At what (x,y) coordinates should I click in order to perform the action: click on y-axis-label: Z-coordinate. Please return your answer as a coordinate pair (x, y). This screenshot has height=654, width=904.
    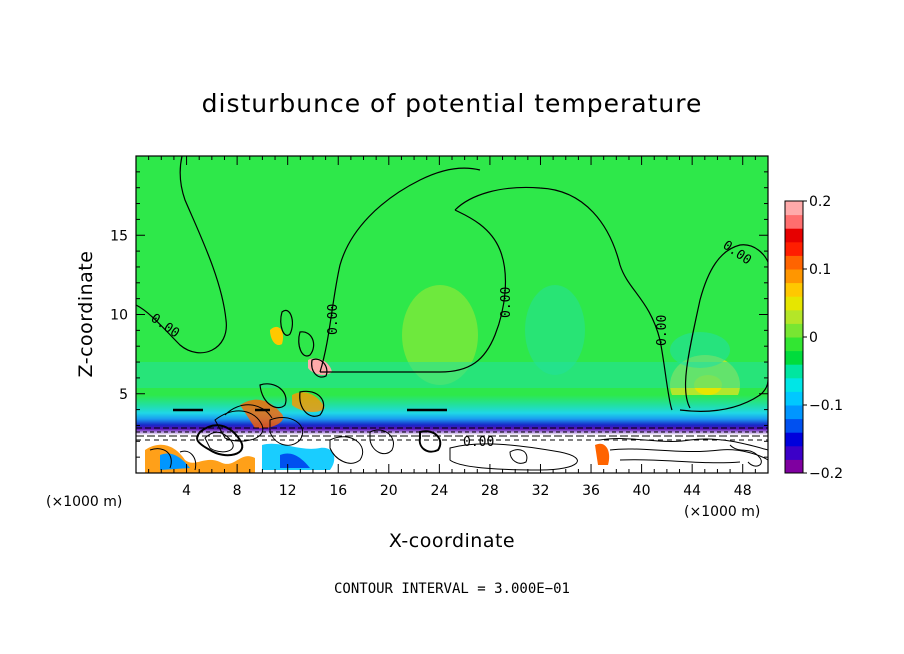
    Looking at the image, I should click on (86, 314).